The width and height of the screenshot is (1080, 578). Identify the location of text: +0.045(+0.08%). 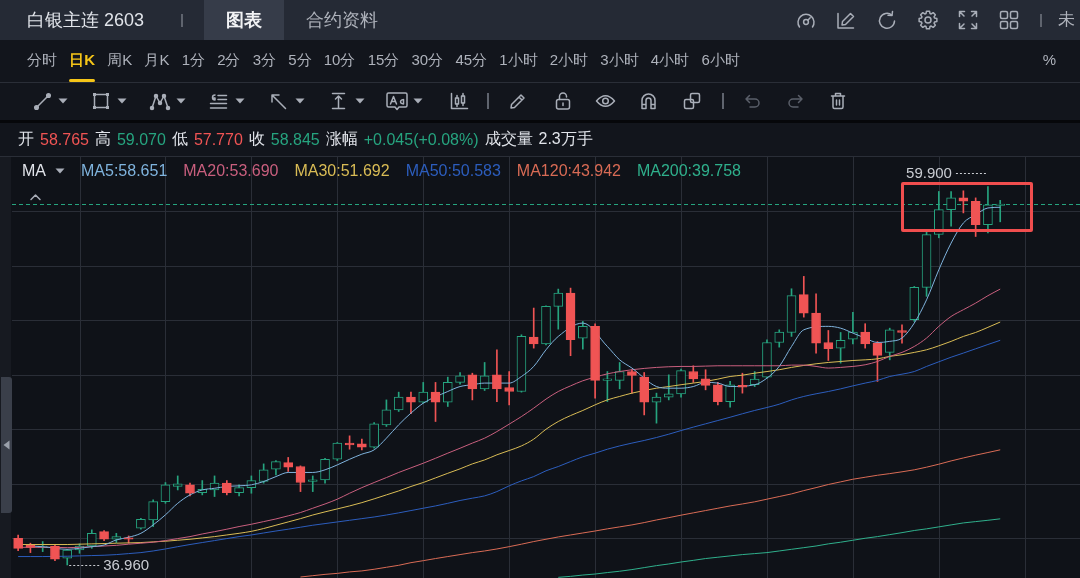
(421, 139).